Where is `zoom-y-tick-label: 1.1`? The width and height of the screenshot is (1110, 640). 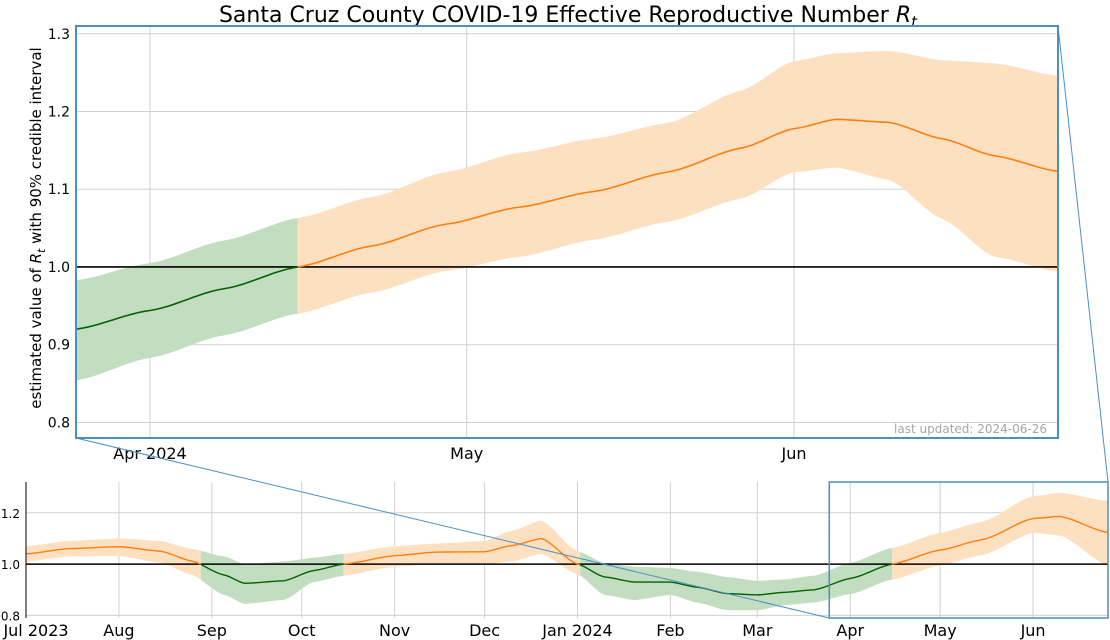
zoom-y-tick-label: 1.1 is located at coordinates (59, 190).